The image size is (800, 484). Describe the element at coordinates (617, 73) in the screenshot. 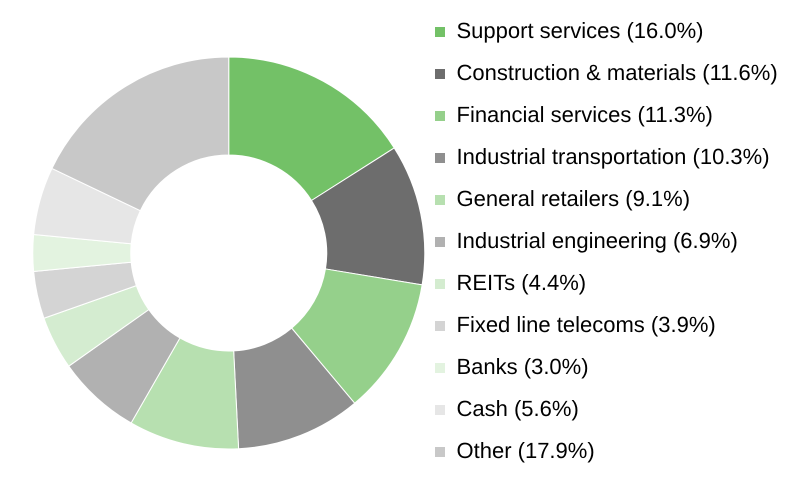

I see `legend-label: Construction & materials (11.6%)` at that location.